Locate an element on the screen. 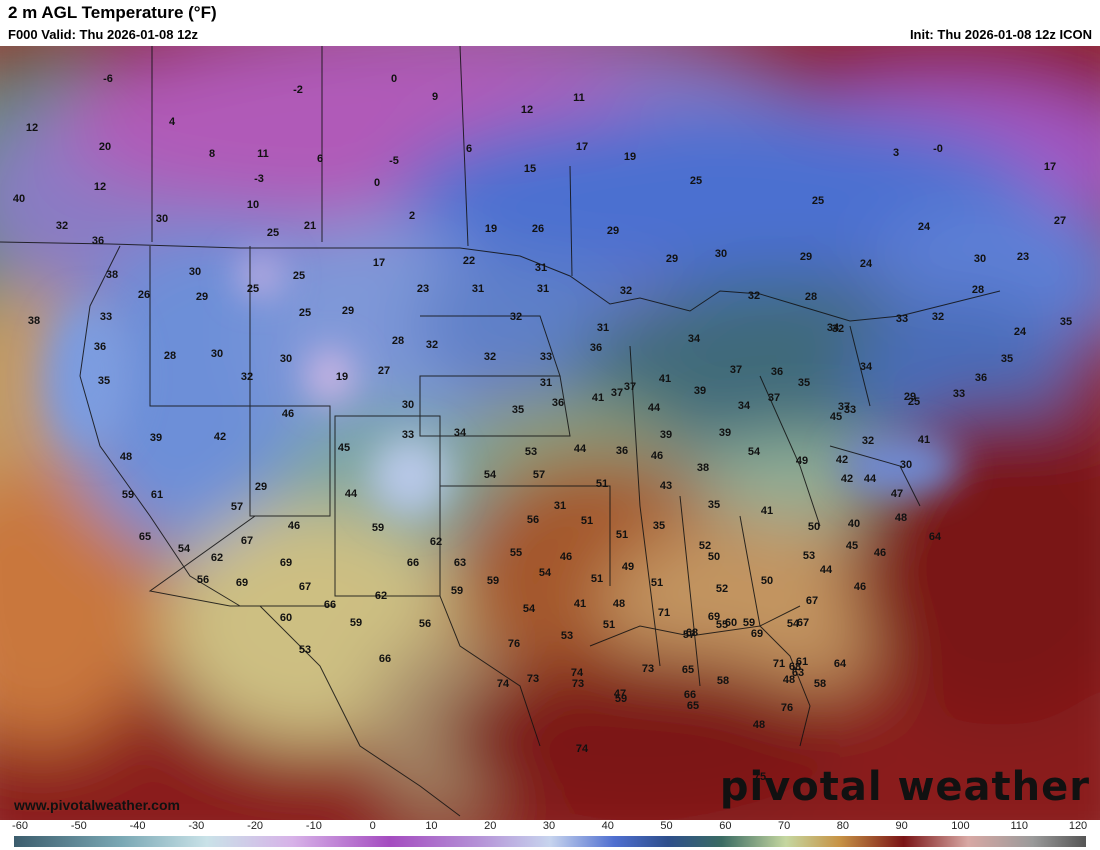 This screenshot has width=1100, height=850. temperature-label: 75 is located at coordinates (760, 777).